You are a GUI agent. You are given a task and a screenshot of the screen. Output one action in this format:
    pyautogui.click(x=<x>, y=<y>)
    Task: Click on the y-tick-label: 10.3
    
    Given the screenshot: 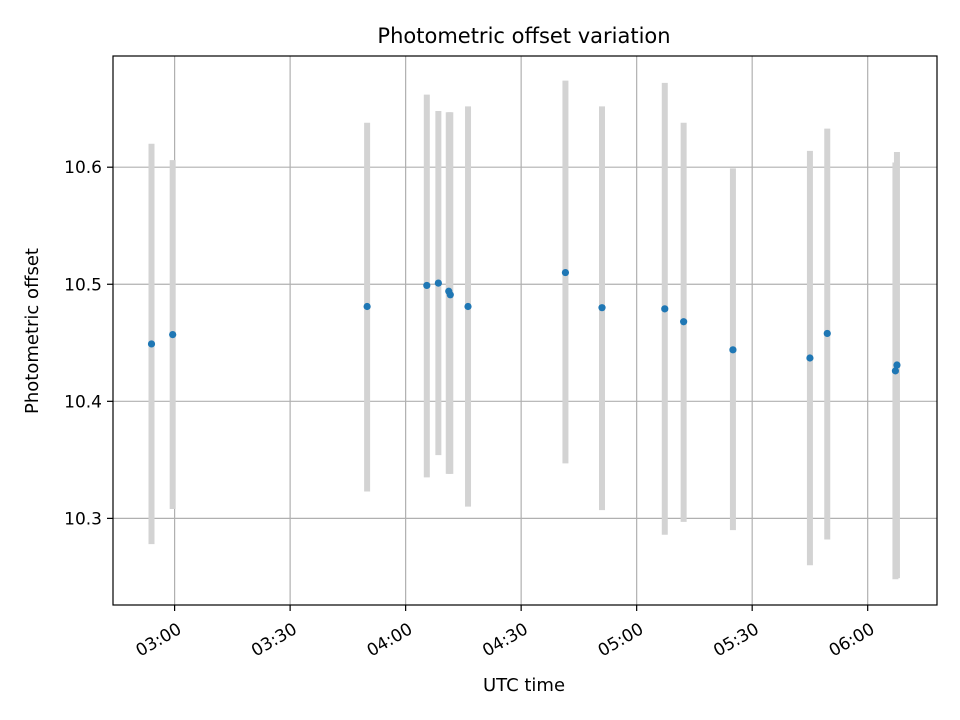 What is the action you would take?
    pyautogui.click(x=83, y=519)
    